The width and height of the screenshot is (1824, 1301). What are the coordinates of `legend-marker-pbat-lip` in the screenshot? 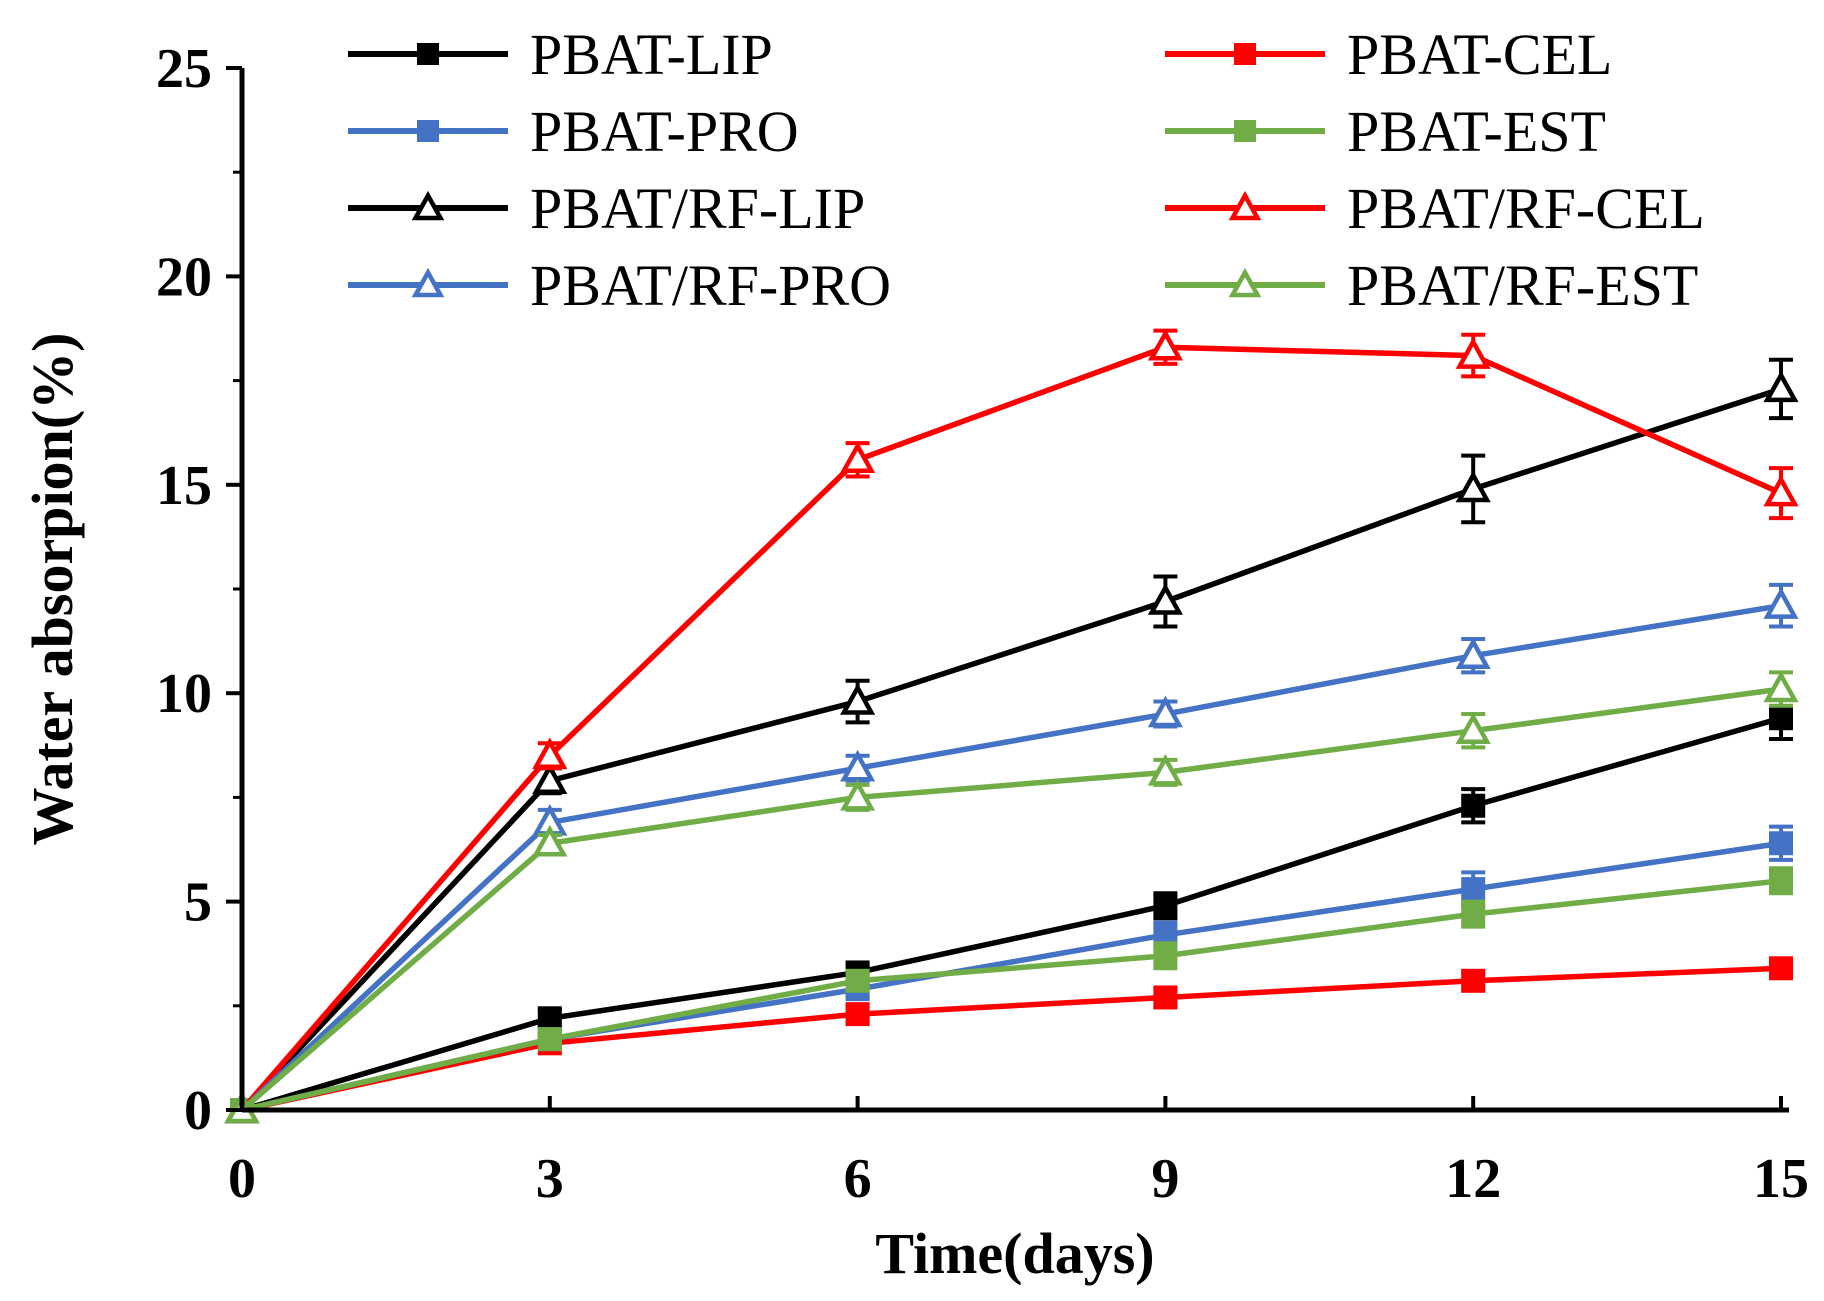 It's located at (428, 54).